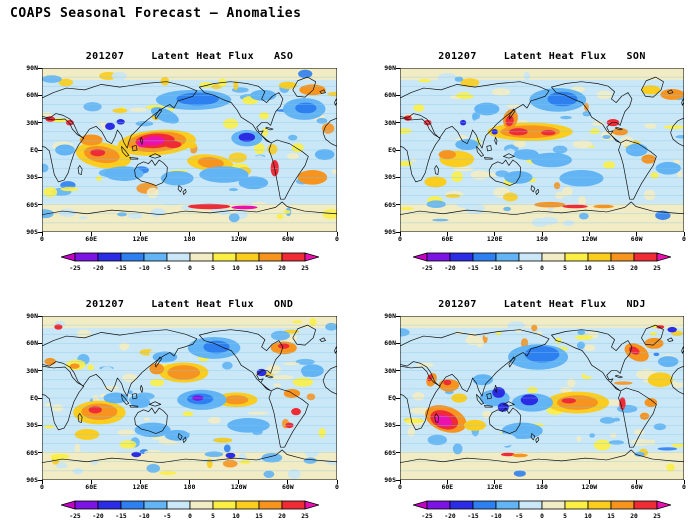 This screenshot has height=531, width=688. I want to click on colorbar-ndj: -25 -20 -15 -10 -5 0 5 10 15 20 25, so click(542, 510).